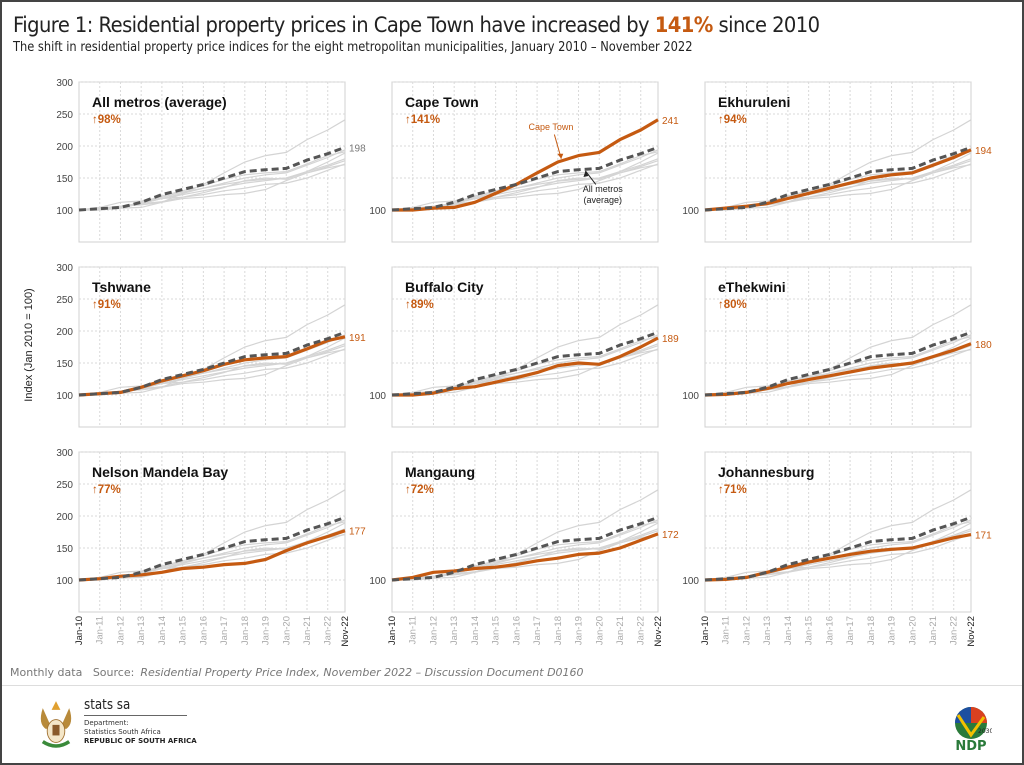 The height and width of the screenshot is (765, 1024). I want to click on panel-title: eThekwini, so click(752, 287).